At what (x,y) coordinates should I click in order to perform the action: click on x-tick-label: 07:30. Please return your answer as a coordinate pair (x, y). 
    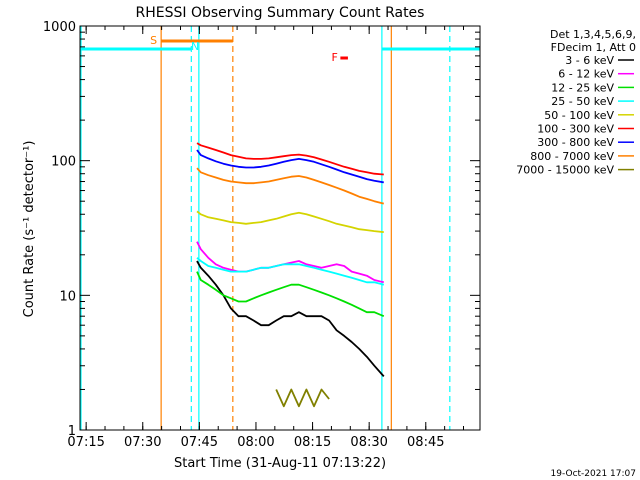
    Looking at the image, I should click on (142, 442).